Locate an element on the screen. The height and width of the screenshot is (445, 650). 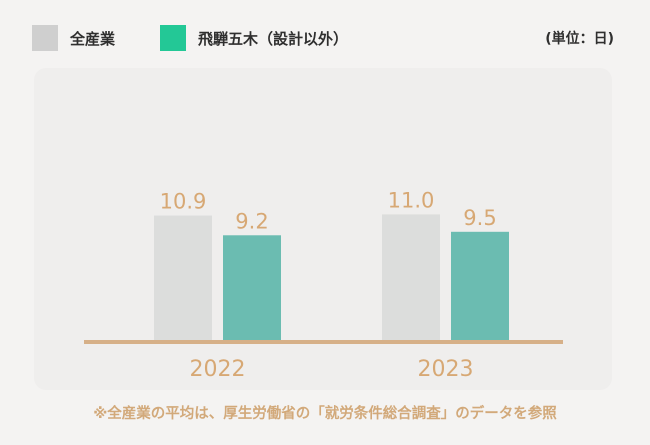
legend-label-all-industries: 全産業 is located at coordinates (93, 38).